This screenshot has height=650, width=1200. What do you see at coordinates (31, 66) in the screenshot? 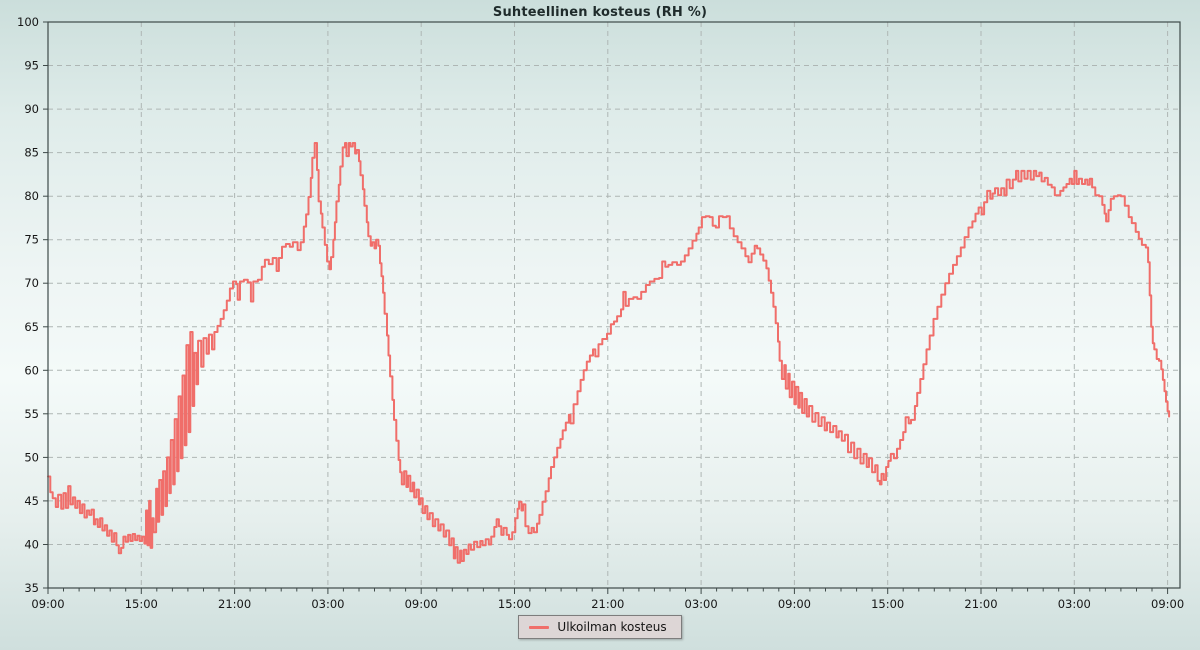
I see `y-tick-label: 95` at bounding box center [31, 66].